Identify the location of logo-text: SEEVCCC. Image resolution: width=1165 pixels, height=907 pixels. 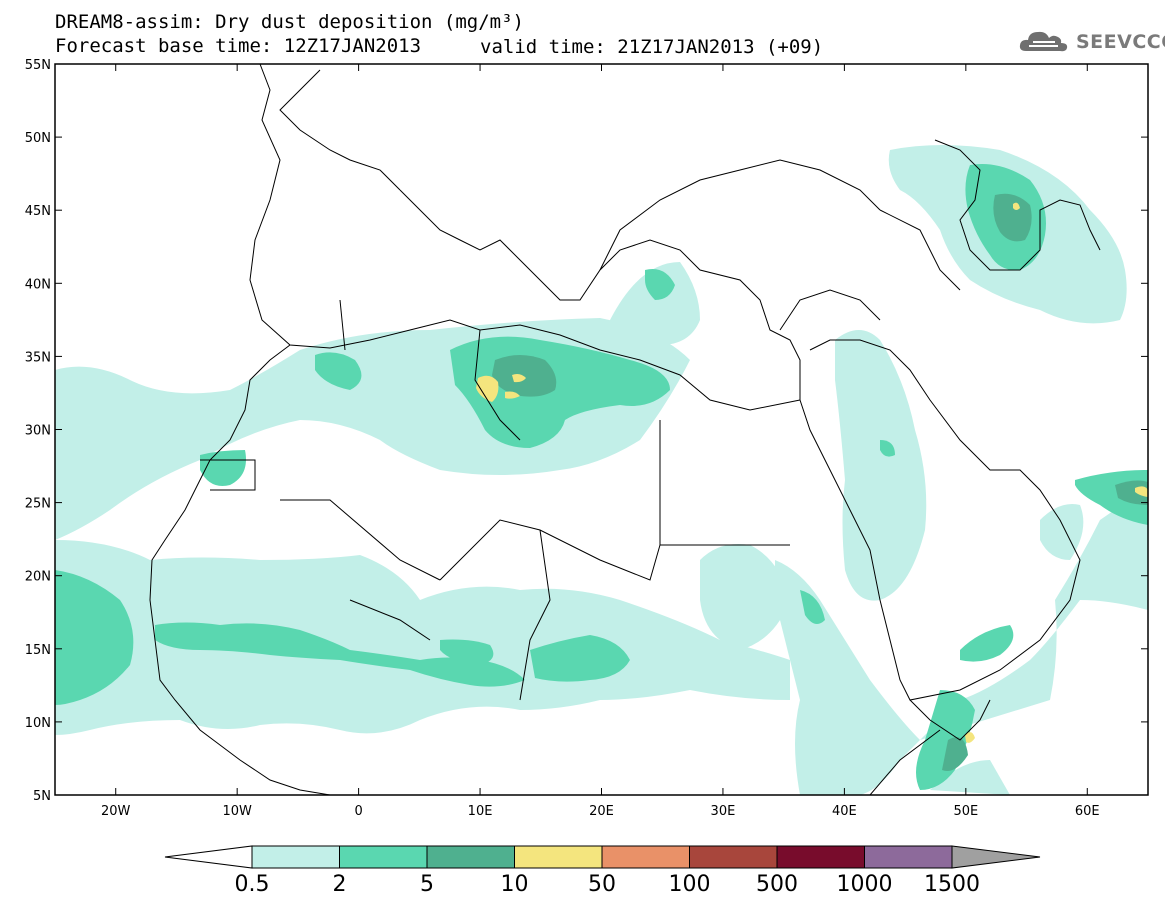
(1120, 42).